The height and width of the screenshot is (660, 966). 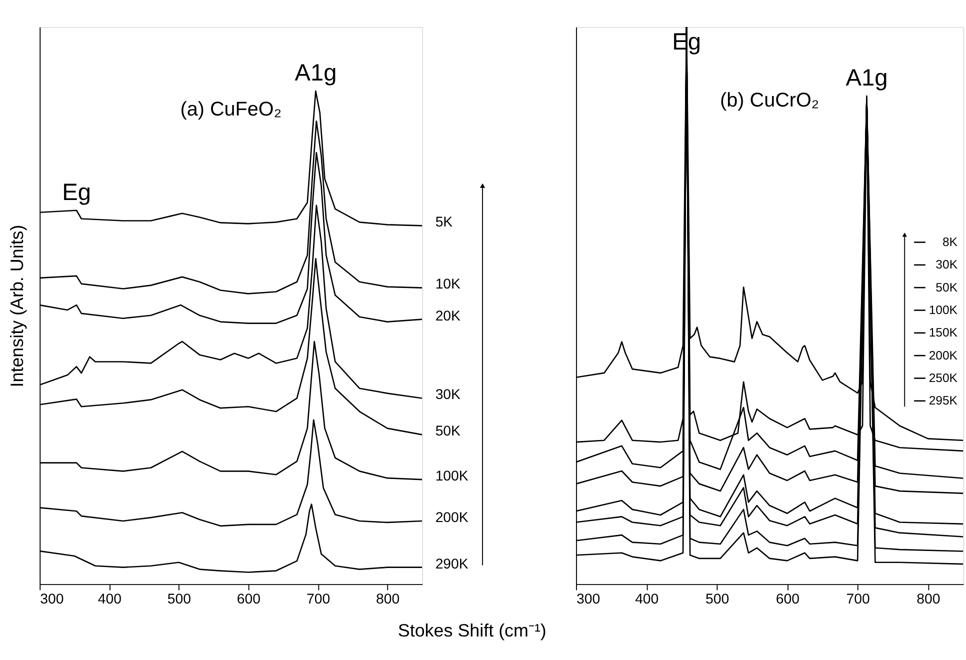 I want to click on series-label: 50K, so click(x=448, y=432).